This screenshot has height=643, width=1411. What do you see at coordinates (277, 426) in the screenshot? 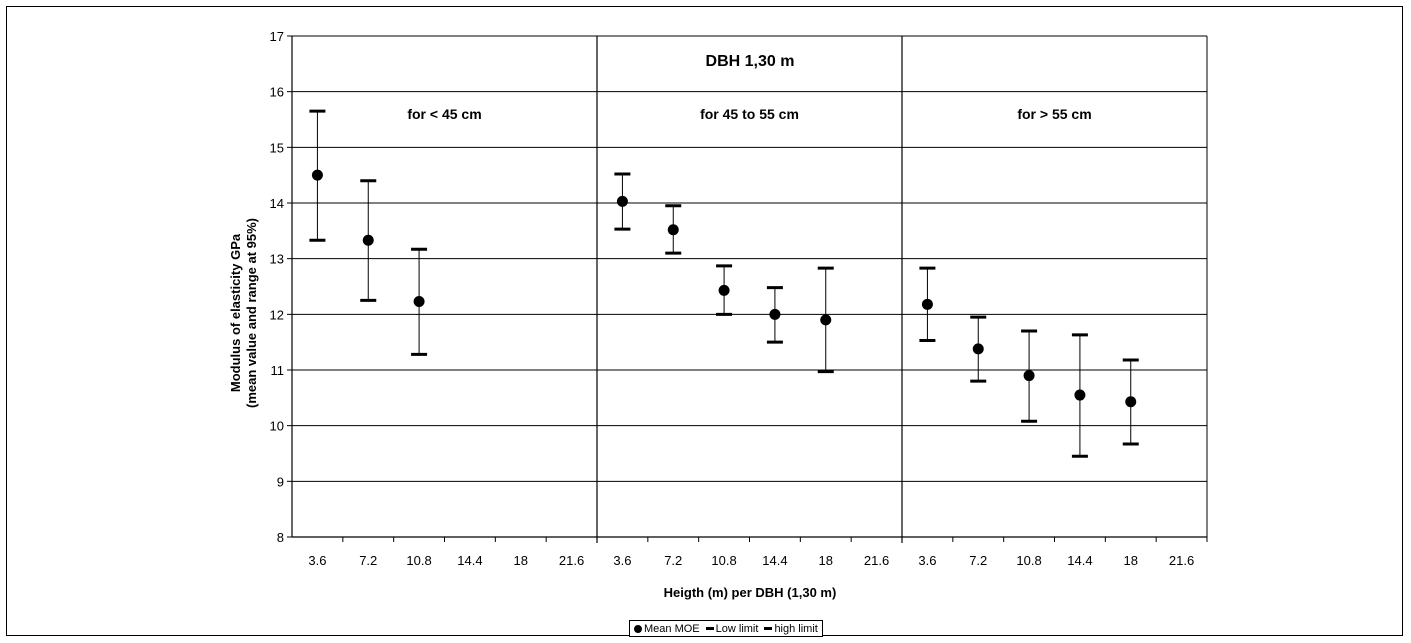
I see `y-tick-label: 10` at bounding box center [277, 426].